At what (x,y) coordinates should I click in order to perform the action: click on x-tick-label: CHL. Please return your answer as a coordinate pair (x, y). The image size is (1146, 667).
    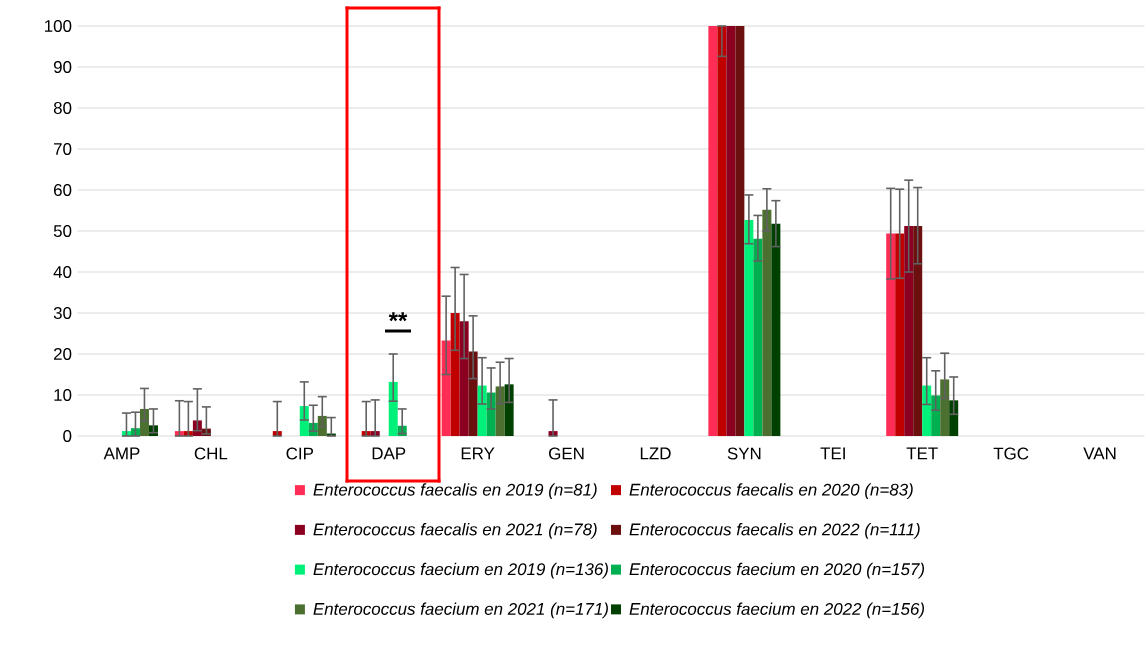
    Looking at the image, I should click on (211, 453).